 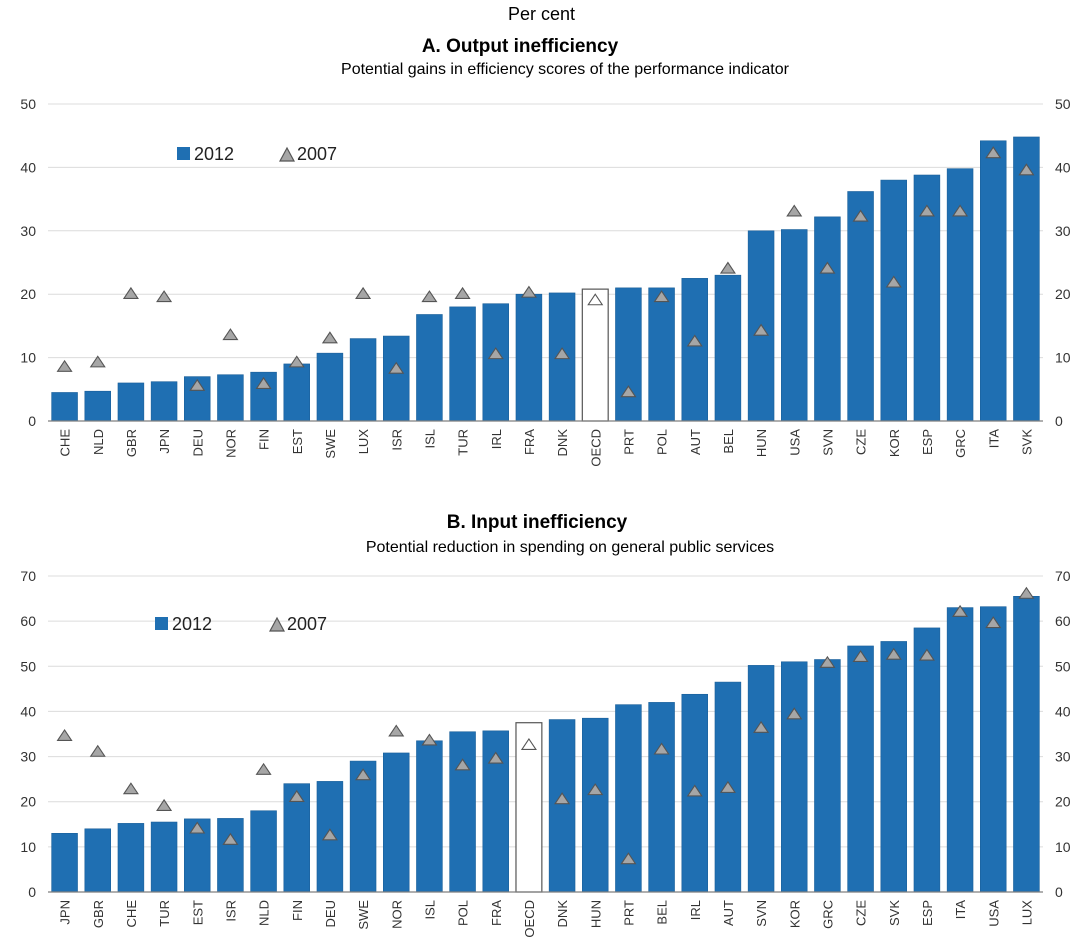 What do you see at coordinates (28, 167) in the screenshot?
I see `y-tick-label-left: 40` at bounding box center [28, 167].